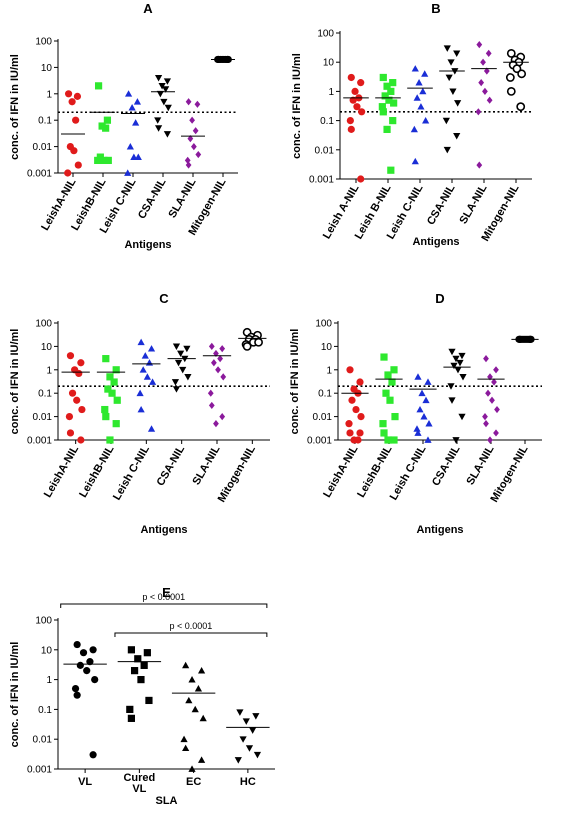  Describe the element at coordinates (47, 68) in the screenshot. I see `y-tick-label: 10` at that location.